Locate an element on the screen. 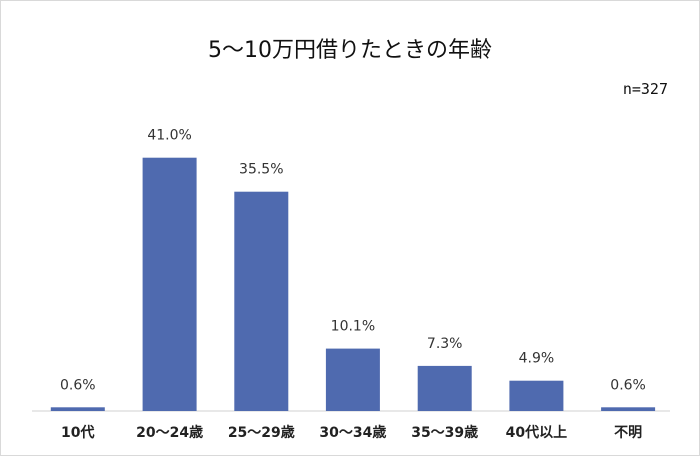 This screenshot has width=700, height=456. chart-title: 5～10万円借りたときの年齢 is located at coordinates (350, 50).